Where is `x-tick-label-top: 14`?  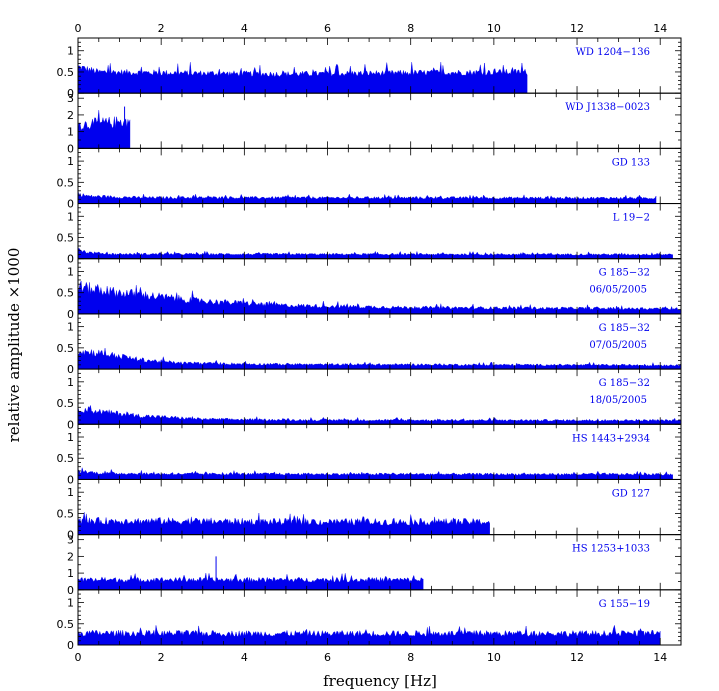 x-tick-label-top: 14 is located at coordinates (660, 28).